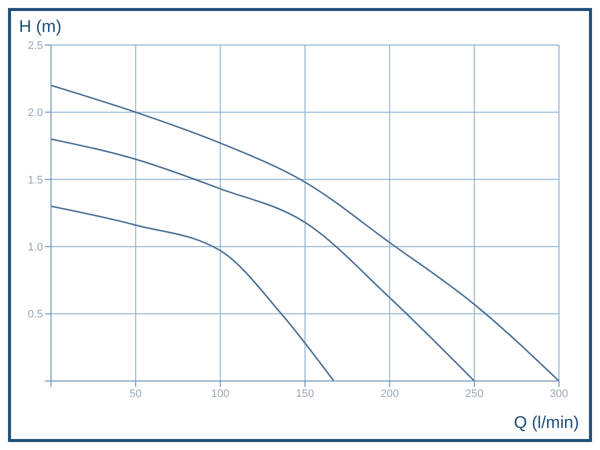 This screenshot has width=600, height=450. Describe the element at coordinates (389, 394) in the screenshot. I see `x-tick-label: 200` at that location.